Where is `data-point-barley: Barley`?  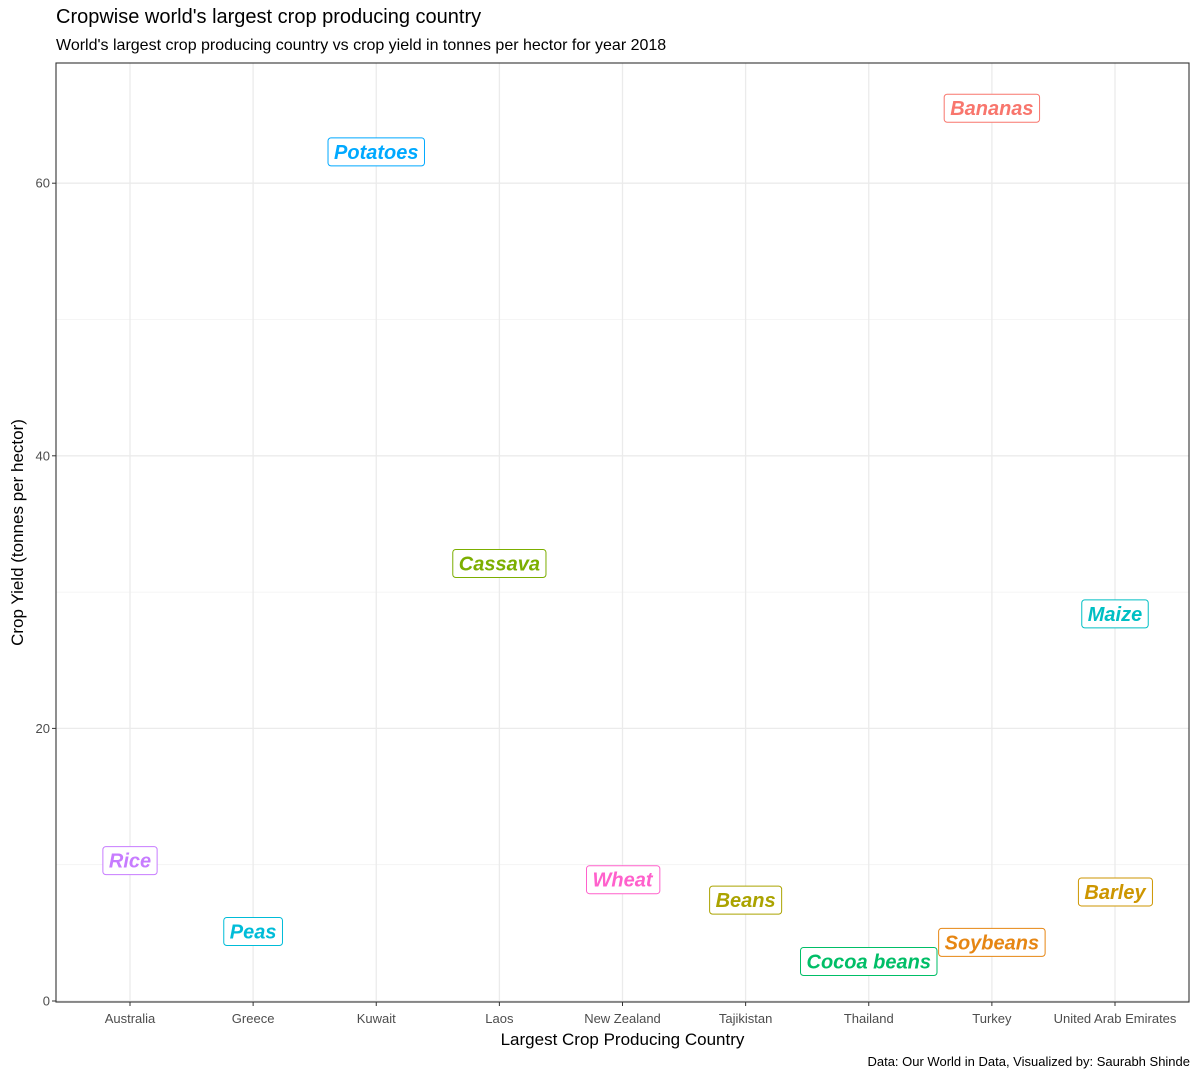
data-point-barley: Barley is located at coordinates (1115, 892).